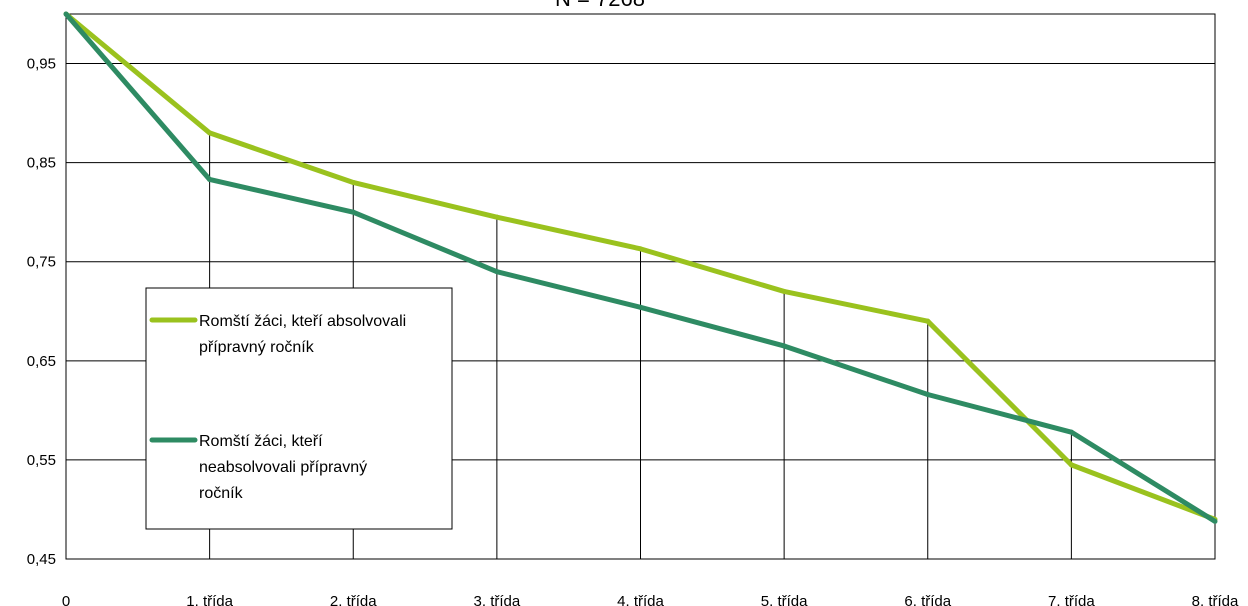  I want to click on y-tick-label: 0,95, so click(41, 64).